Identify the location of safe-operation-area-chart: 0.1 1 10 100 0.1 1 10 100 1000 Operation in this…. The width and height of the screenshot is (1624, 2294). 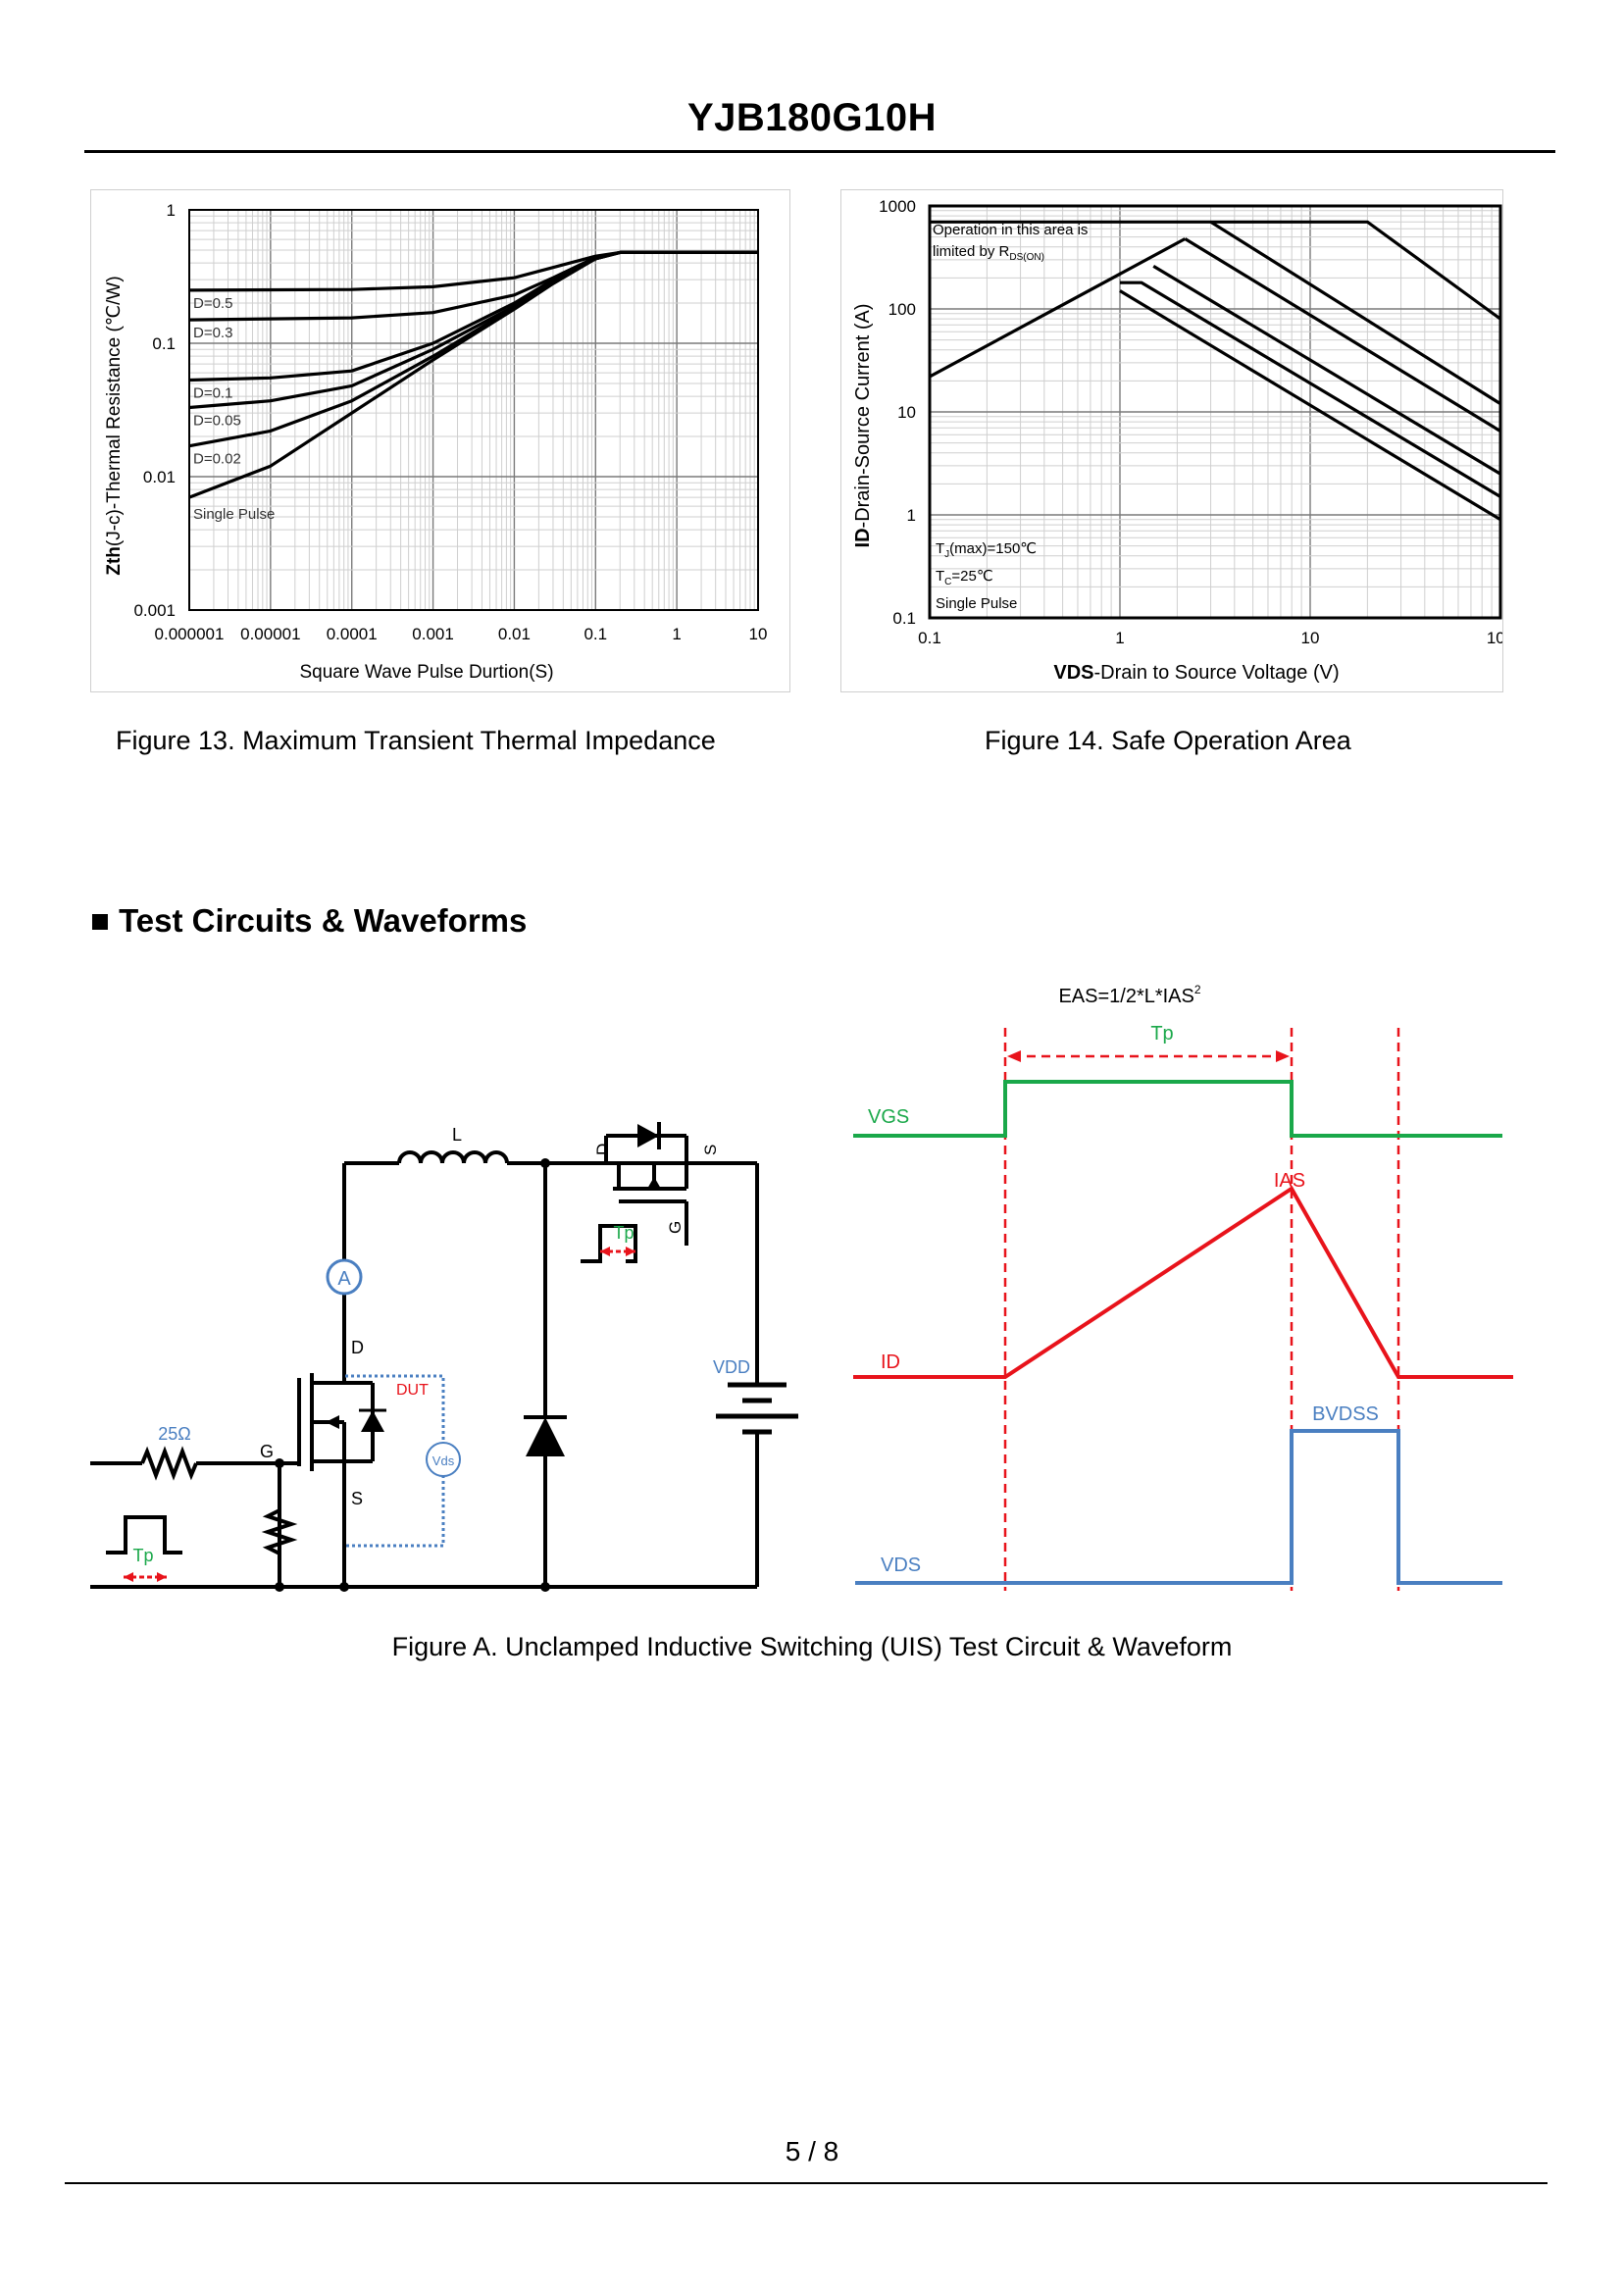
(1207, 440).